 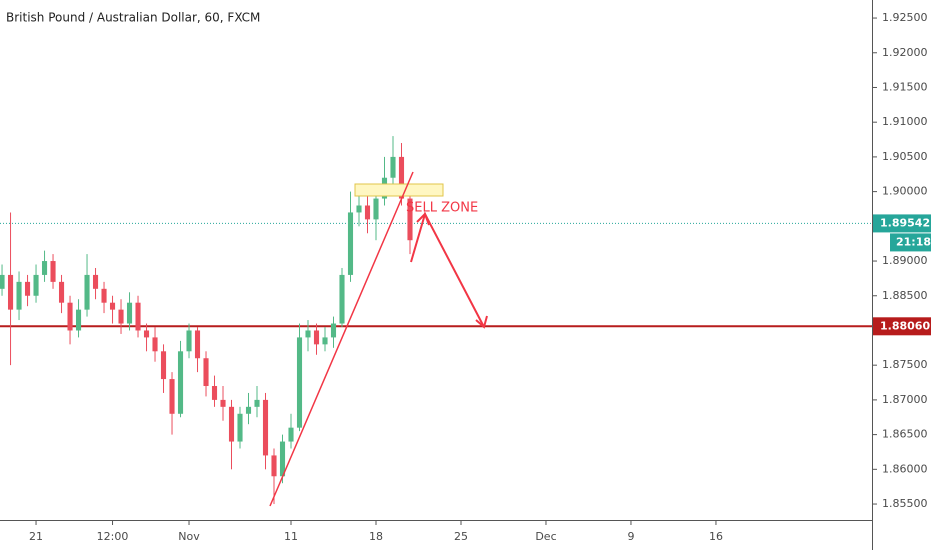 What do you see at coordinates (905, 260) in the screenshot?
I see `y-tick-label: 1.89000` at bounding box center [905, 260].